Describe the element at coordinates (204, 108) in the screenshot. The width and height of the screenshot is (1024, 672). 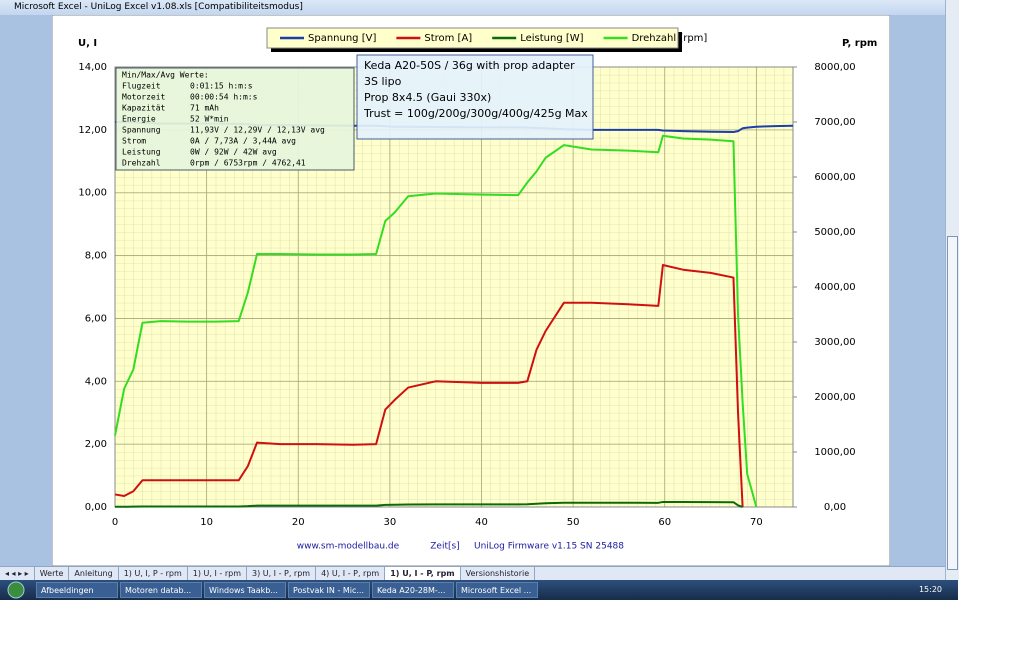
I see `stats-value: 71 mAh` at that location.